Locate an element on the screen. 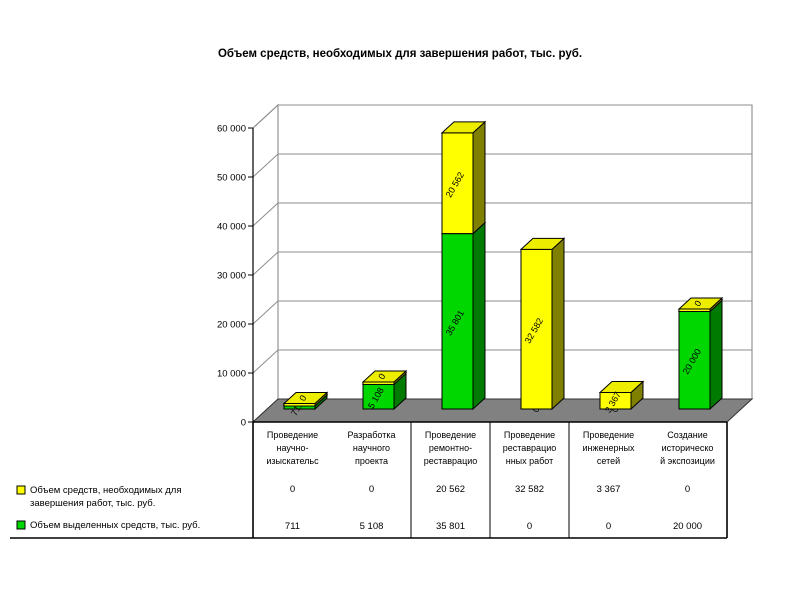 This screenshot has width=800, height=600. category-label: научного is located at coordinates (371, 448).